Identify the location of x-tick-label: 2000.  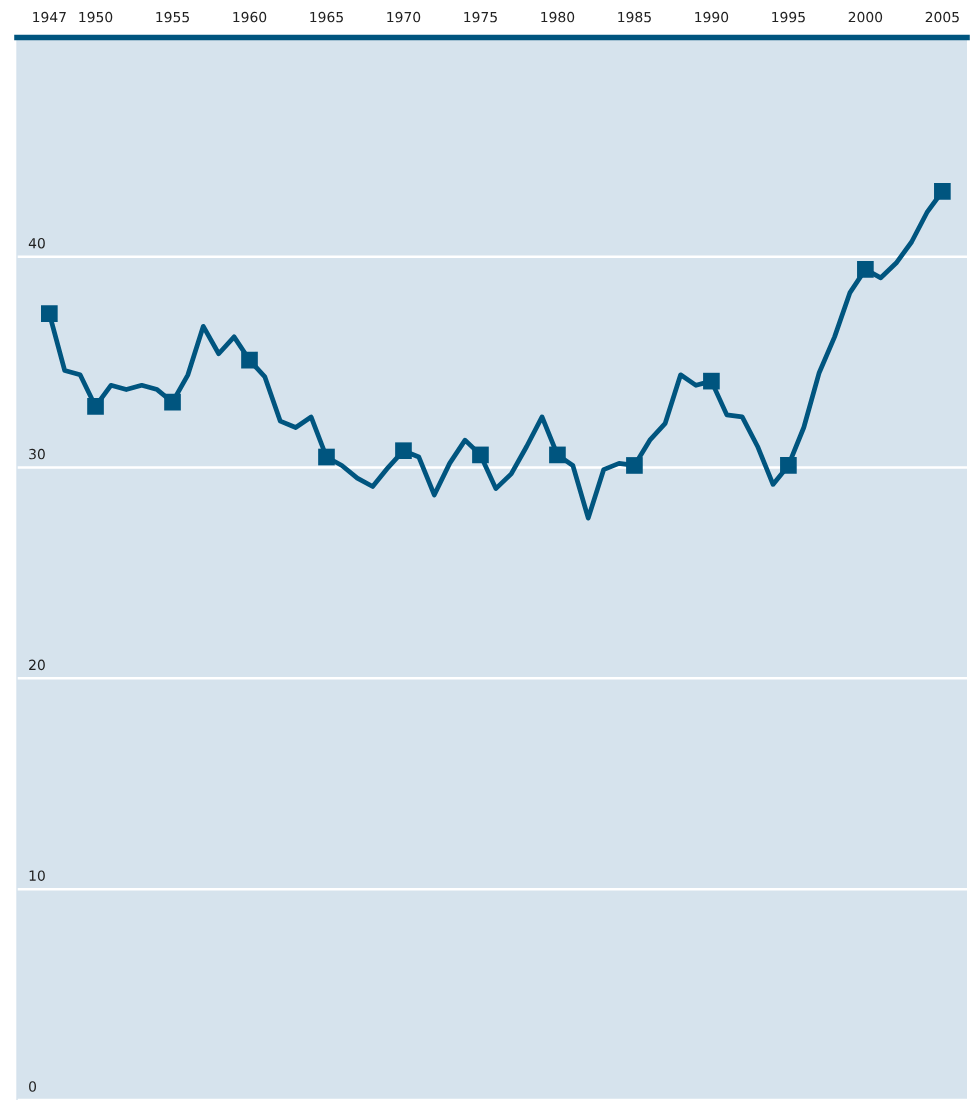
(865, 17).